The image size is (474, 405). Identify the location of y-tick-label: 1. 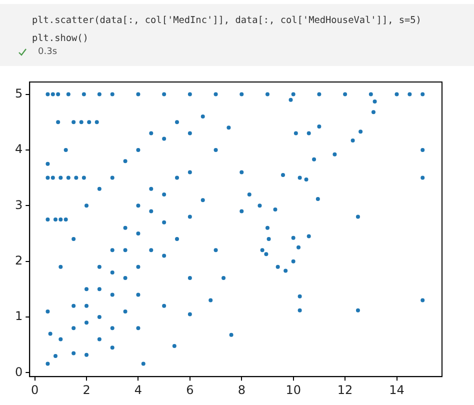
(18, 316).